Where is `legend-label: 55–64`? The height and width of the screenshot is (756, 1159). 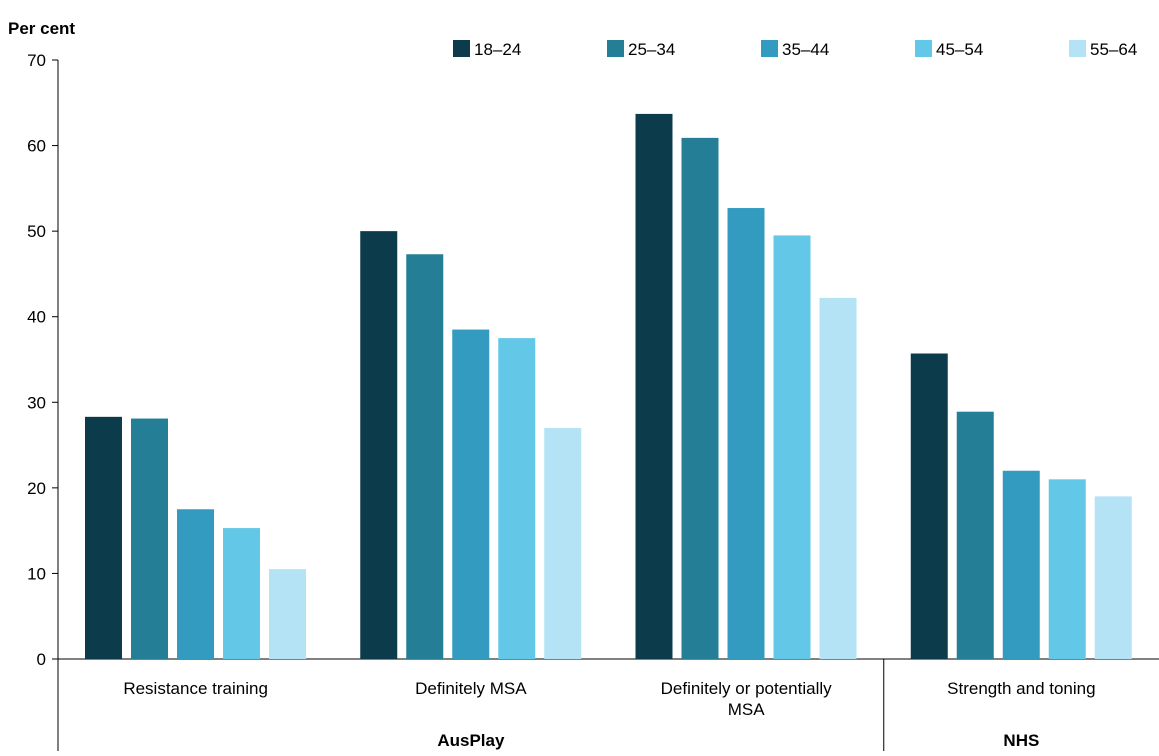 legend-label: 55–64 is located at coordinates (1113, 49).